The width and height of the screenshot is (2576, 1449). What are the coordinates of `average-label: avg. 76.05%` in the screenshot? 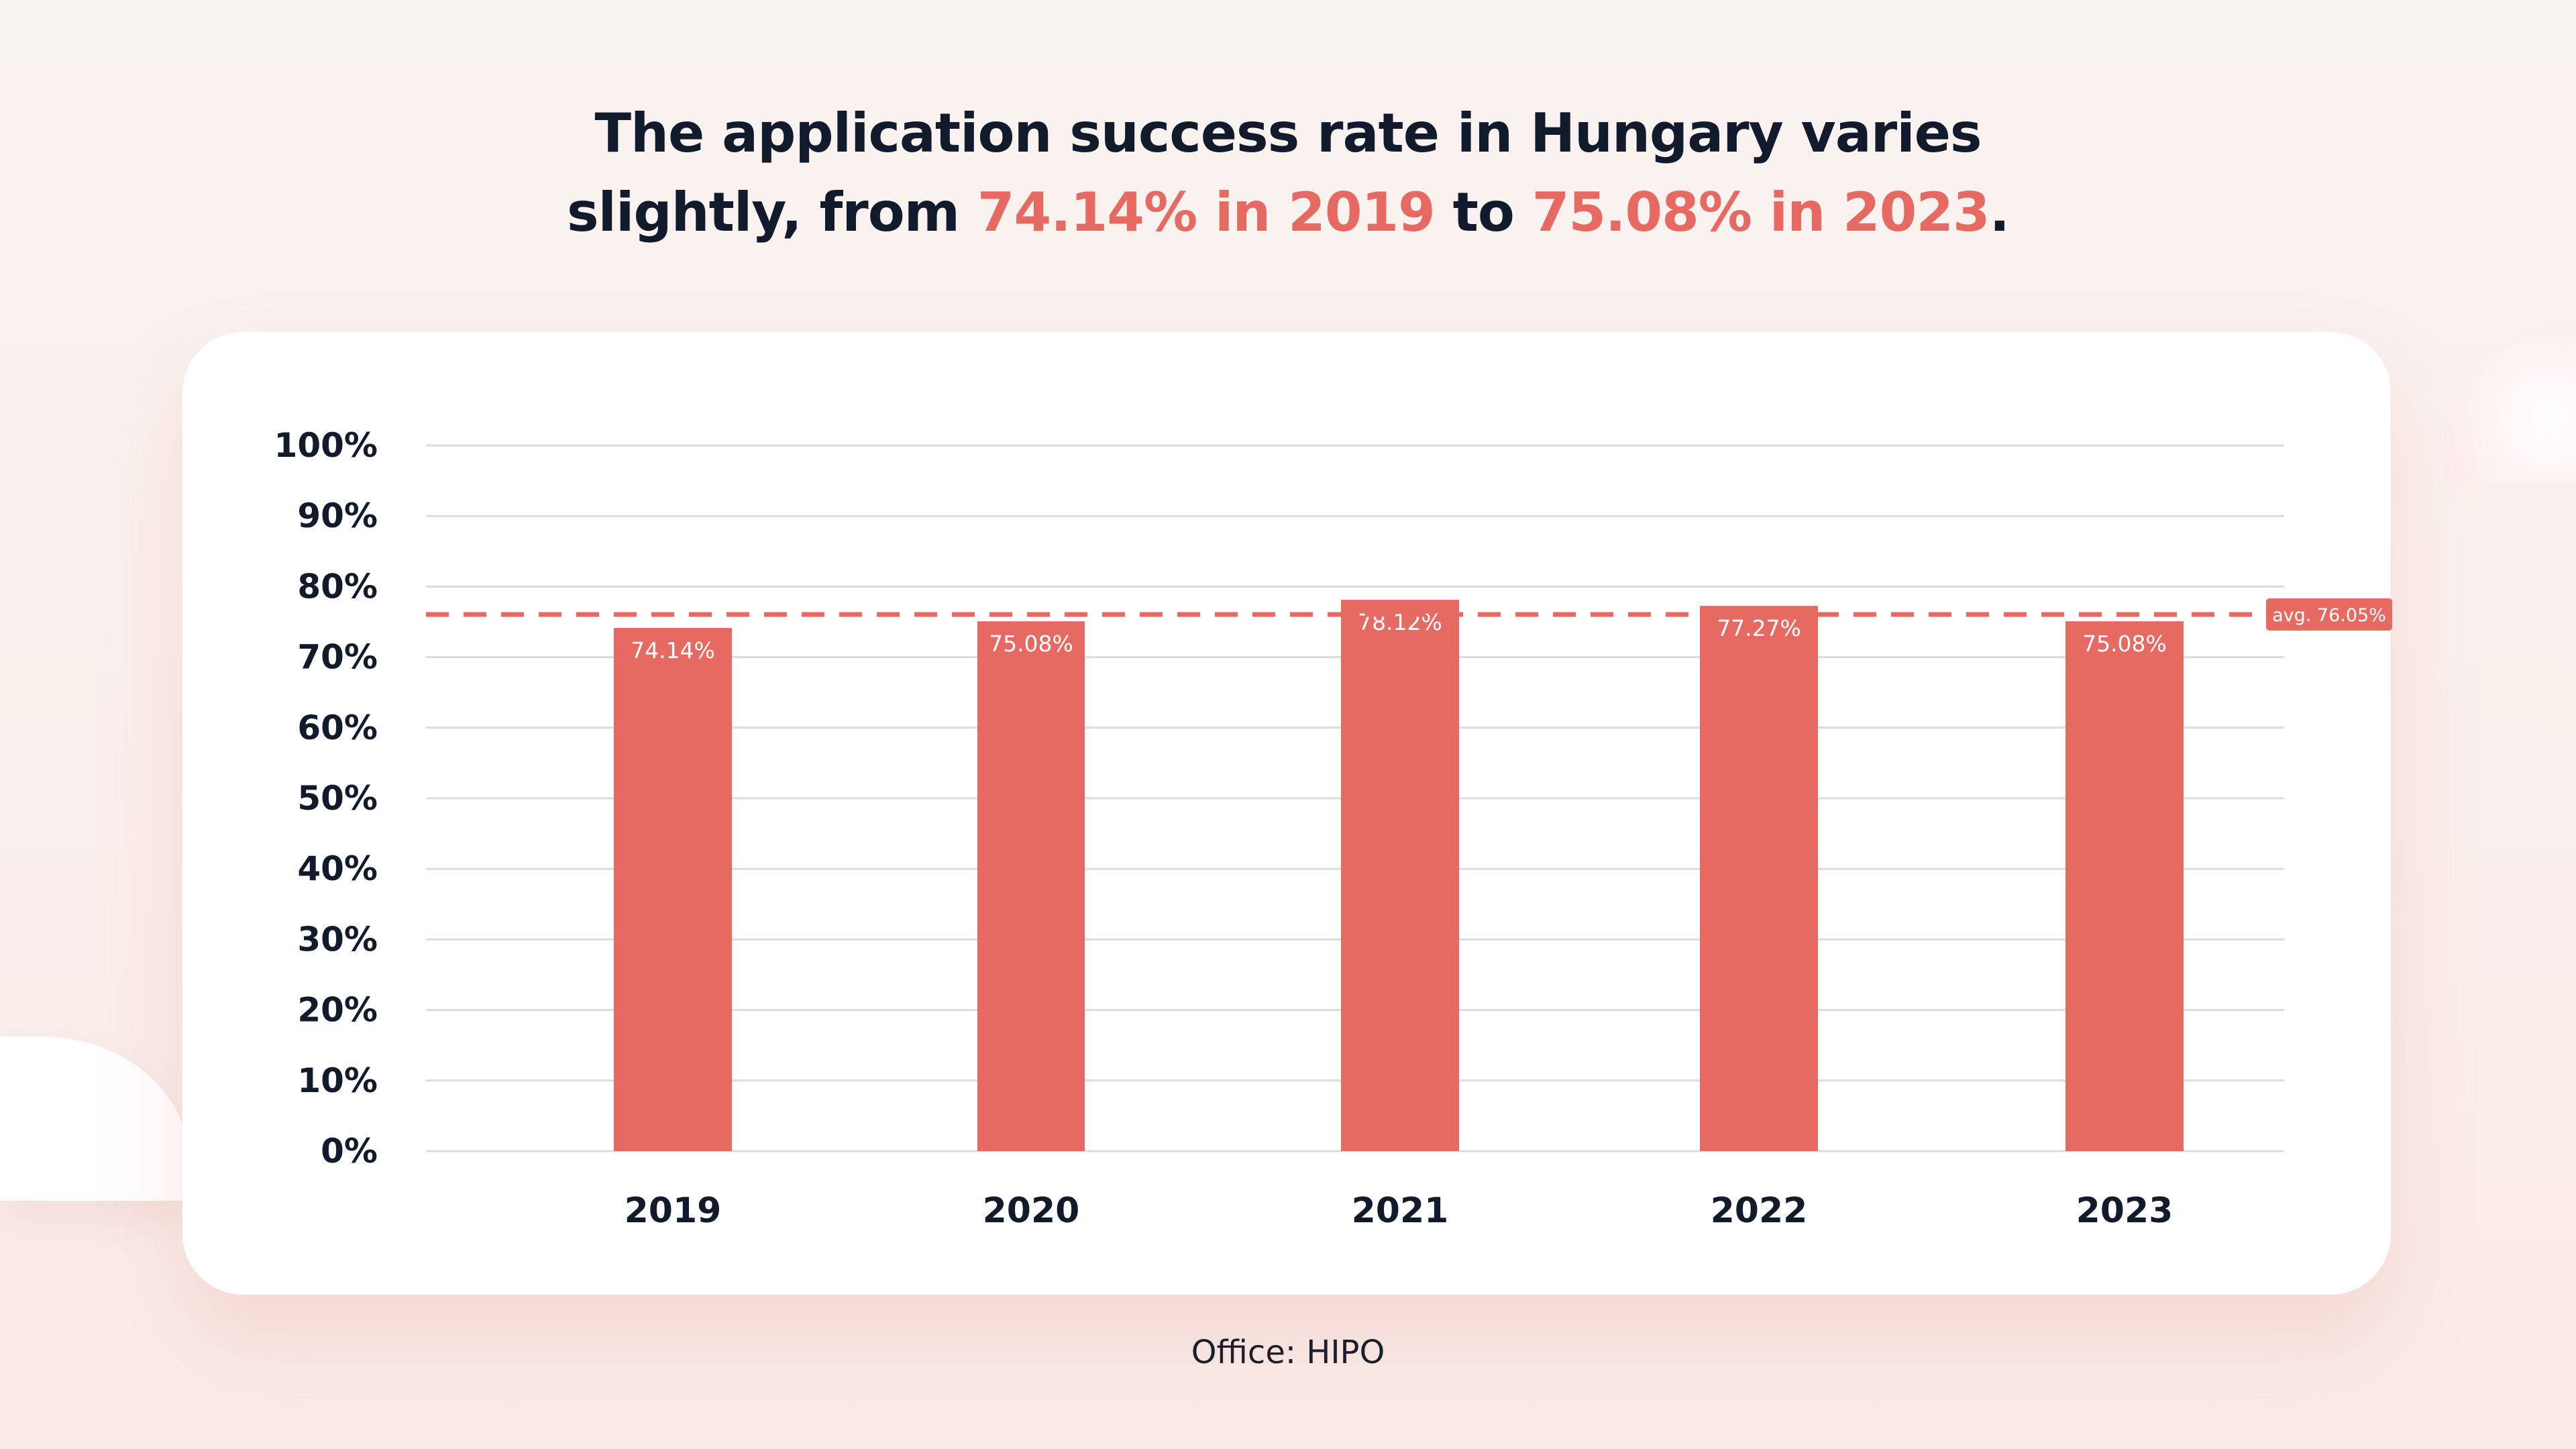 It's located at (2329, 615).